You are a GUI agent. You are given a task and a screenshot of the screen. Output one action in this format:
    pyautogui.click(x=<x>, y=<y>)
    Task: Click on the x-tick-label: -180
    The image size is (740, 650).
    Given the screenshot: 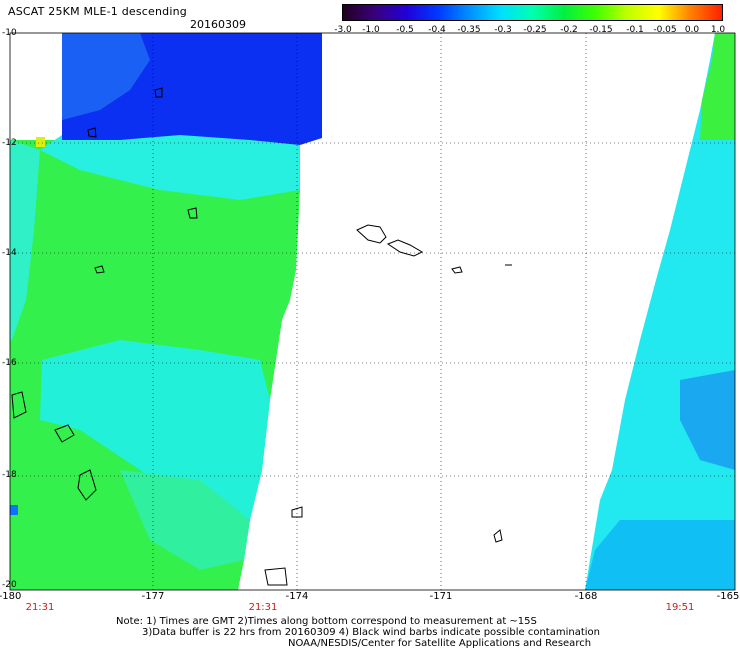 What is the action you would take?
    pyautogui.click(x=11, y=596)
    